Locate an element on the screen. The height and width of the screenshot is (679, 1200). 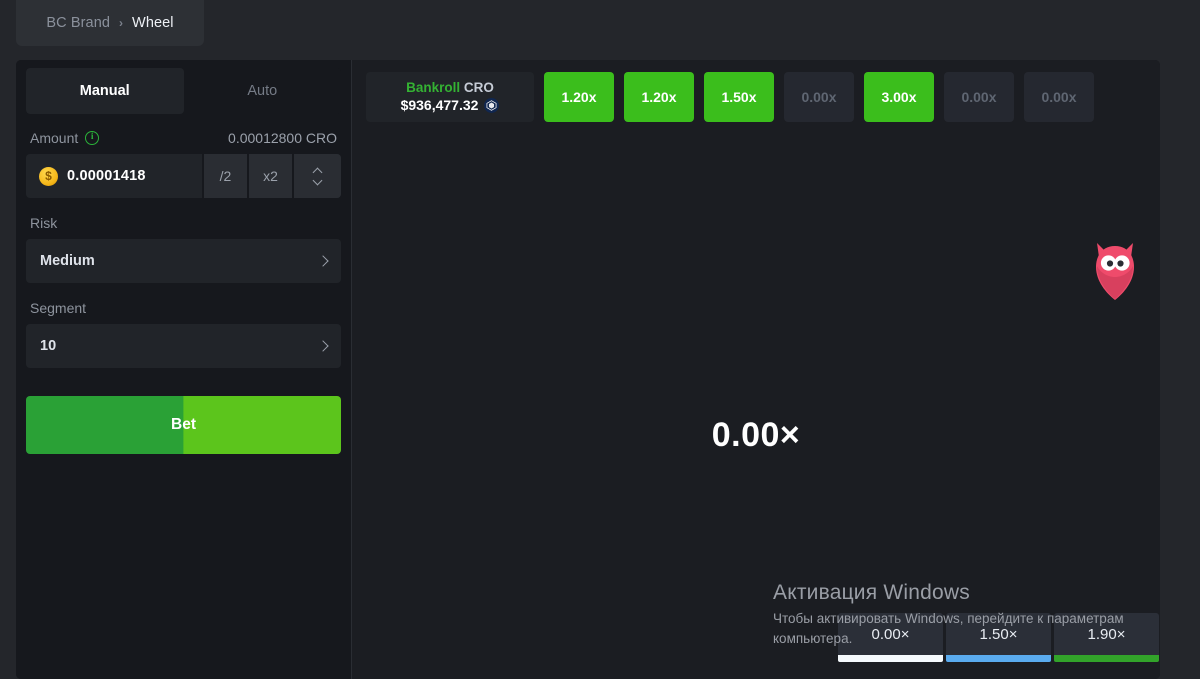
amount-stepper is located at coordinates (316, 176).